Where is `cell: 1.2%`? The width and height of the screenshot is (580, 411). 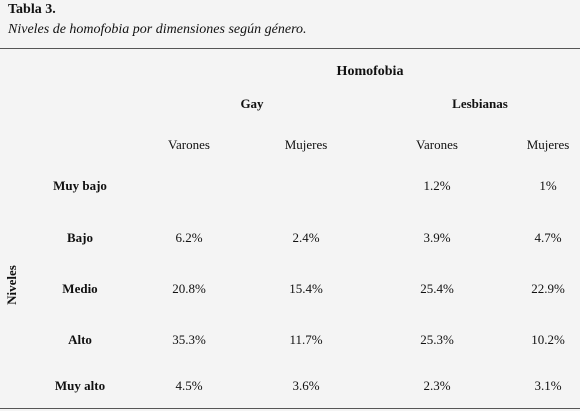 cell: 1.2% is located at coordinates (437, 185).